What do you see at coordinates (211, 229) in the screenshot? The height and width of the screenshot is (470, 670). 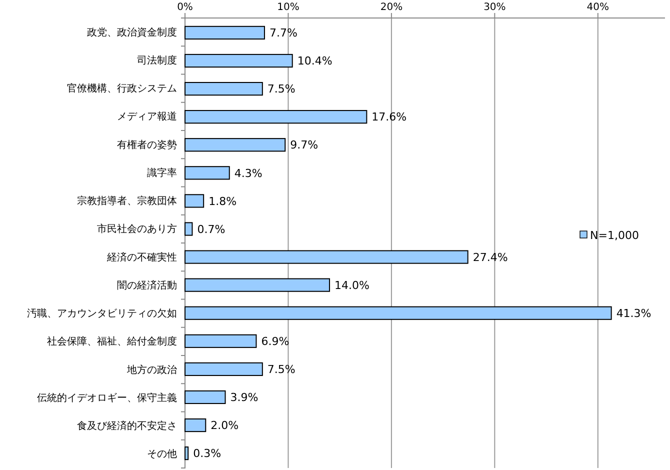 I see `data-label: 0.7%` at bounding box center [211, 229].